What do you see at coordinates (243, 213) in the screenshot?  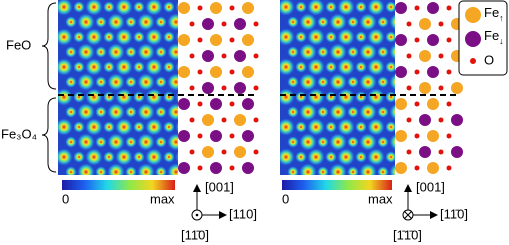 I see `axis-label: [110]` at bounding box center [243, 213].